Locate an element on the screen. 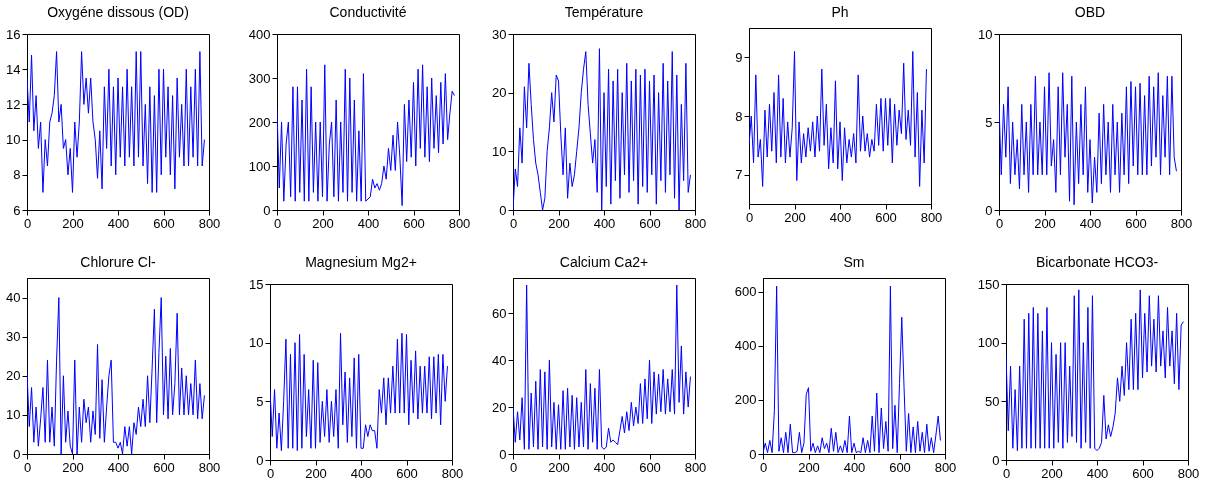 This screenshot has height=501, width=1219. y-tick-label: 16 is located at coordinates (13, 34).